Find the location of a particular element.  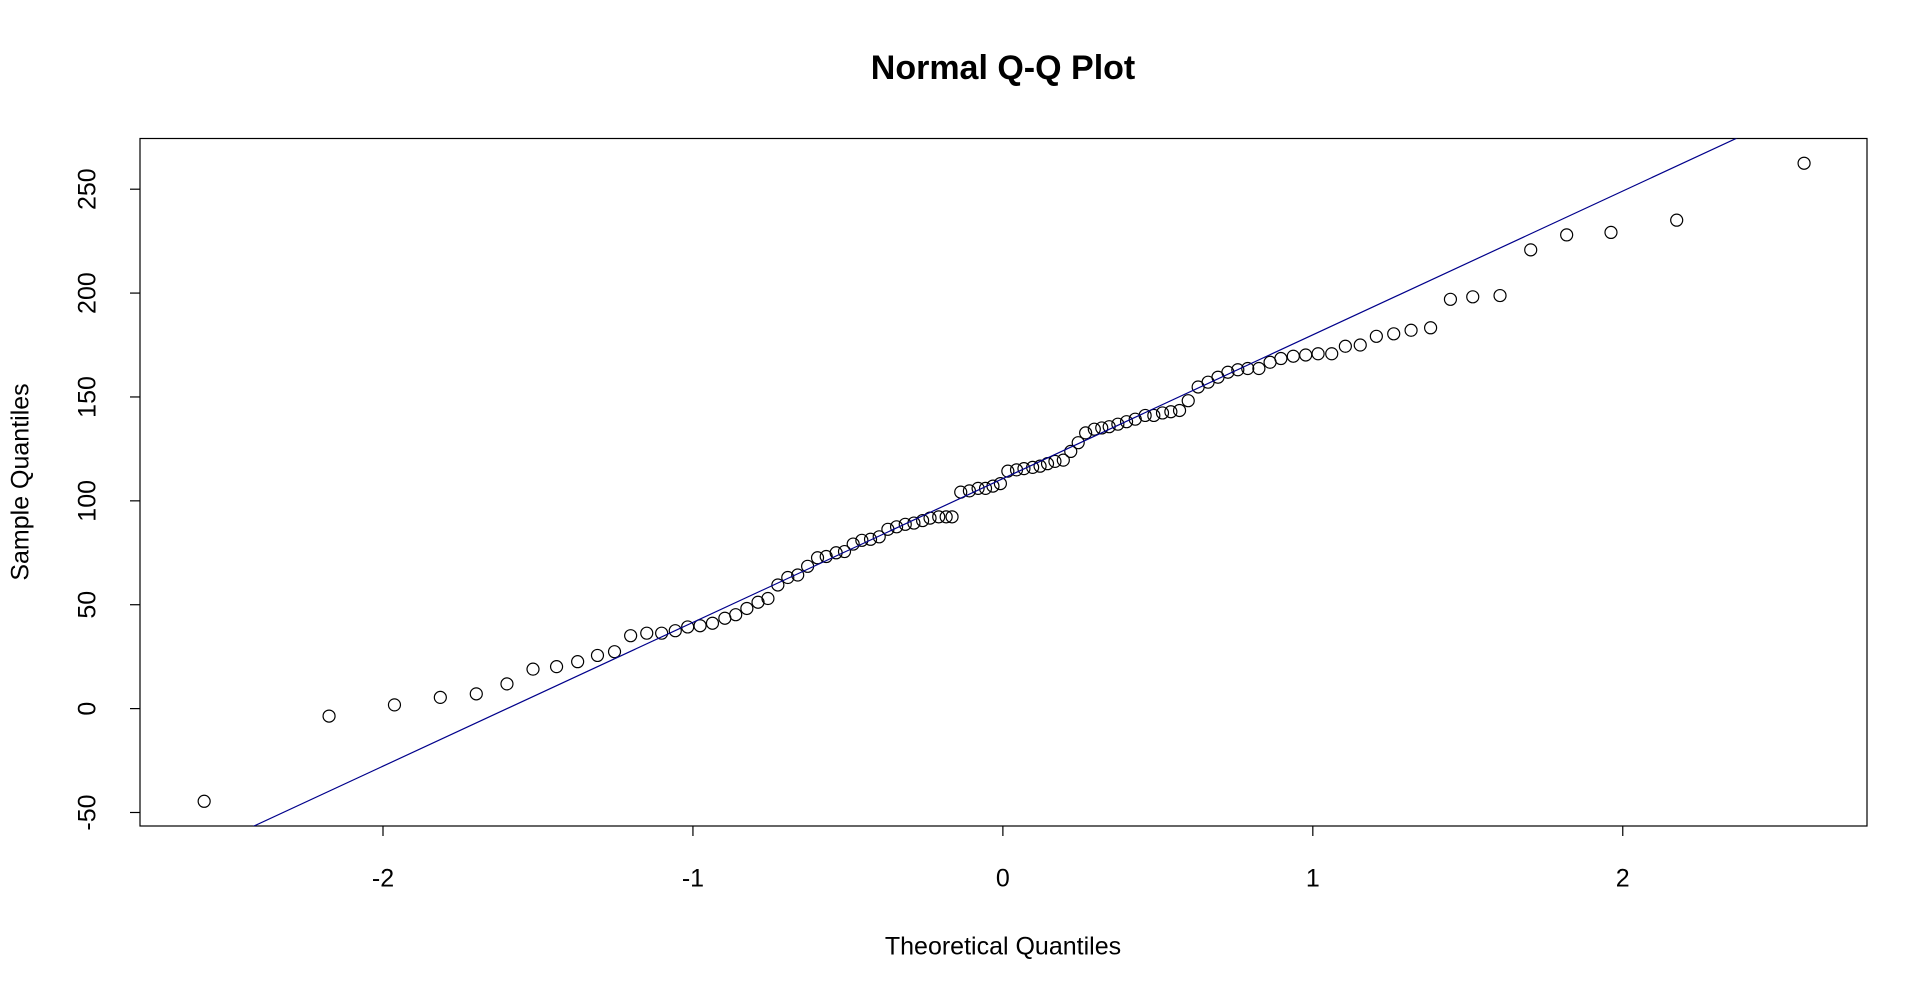

y-tick-label: 0 is located at coordinates (88, 709).